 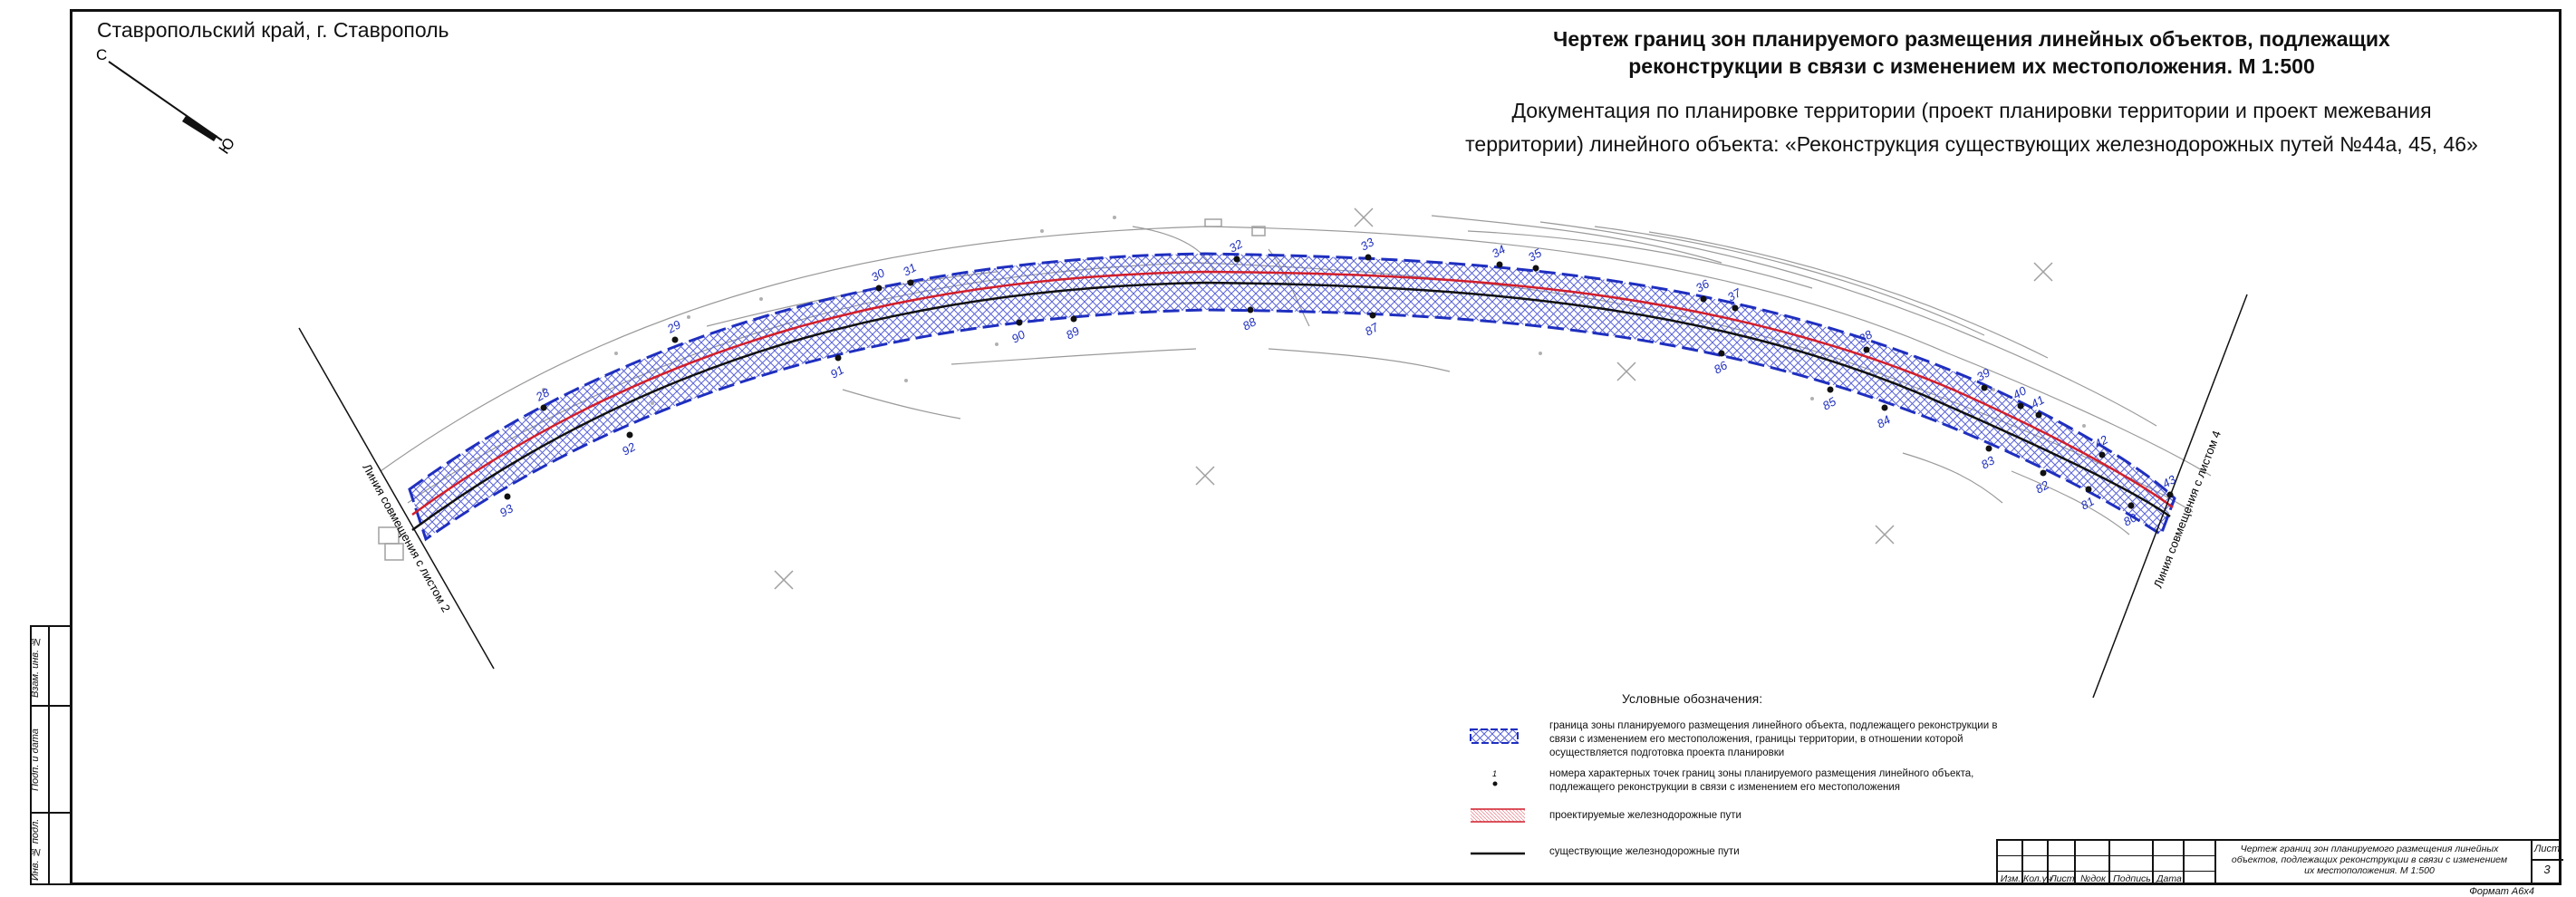 What do you see at coordinates (2132, 878) in the screenshot?
I see `stamp-col-signature: Подпись` at bounding box center [2132, 878].